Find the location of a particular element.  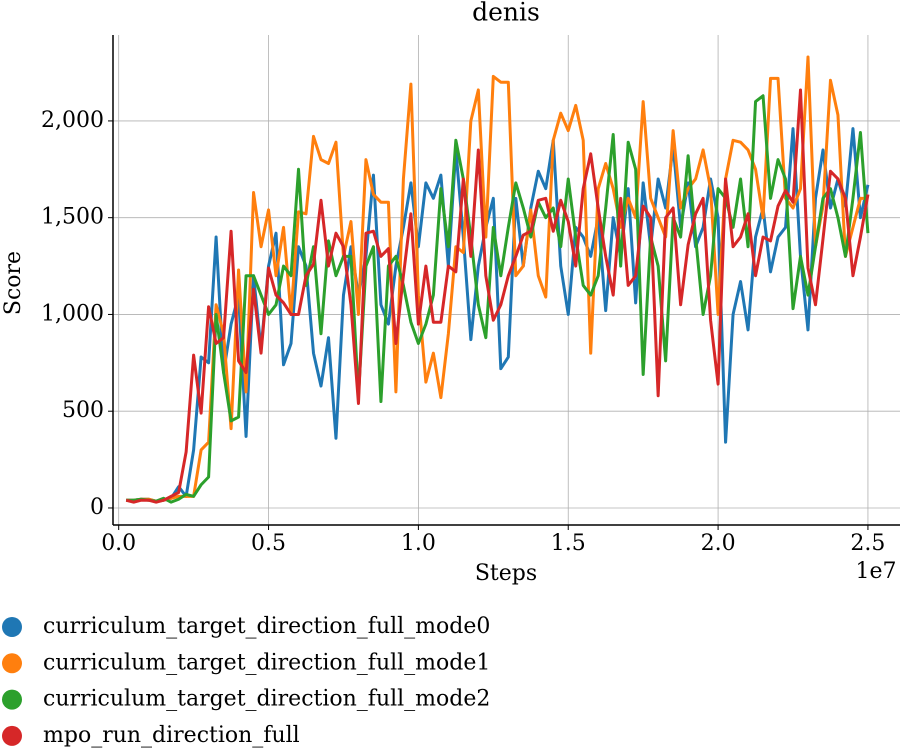

legend-label: curriculum_target_direction_full_mode2 is located at coordinates (266, 699).